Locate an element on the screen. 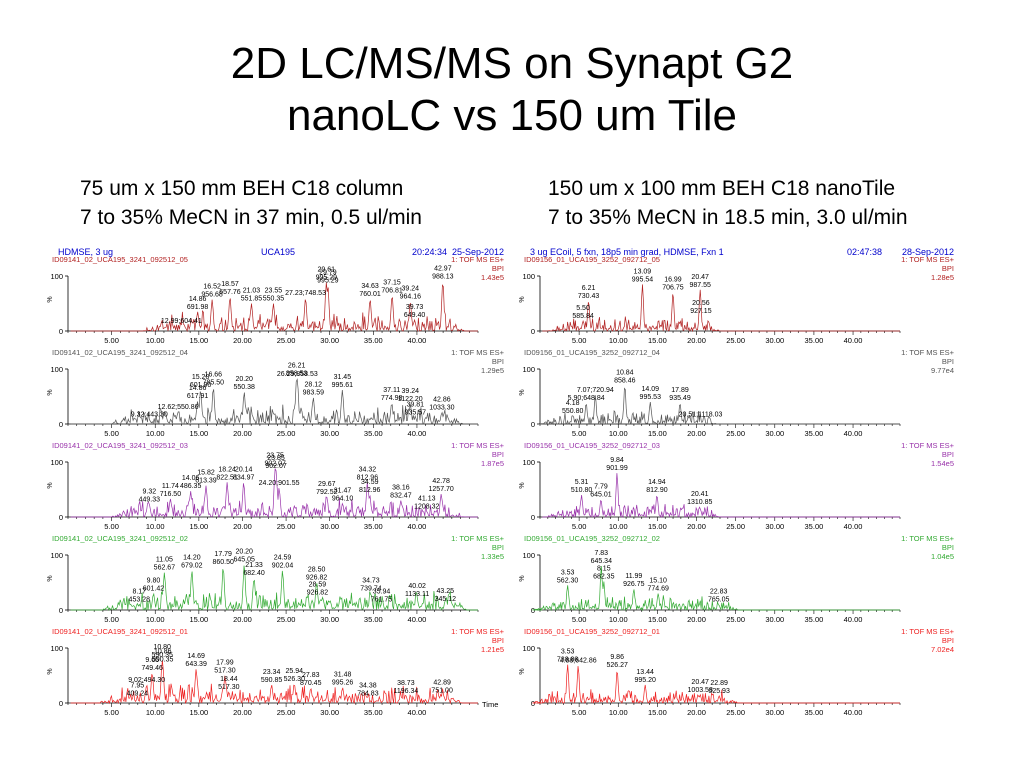  peak-label: 20.47 is located at coordinates (700, 277).